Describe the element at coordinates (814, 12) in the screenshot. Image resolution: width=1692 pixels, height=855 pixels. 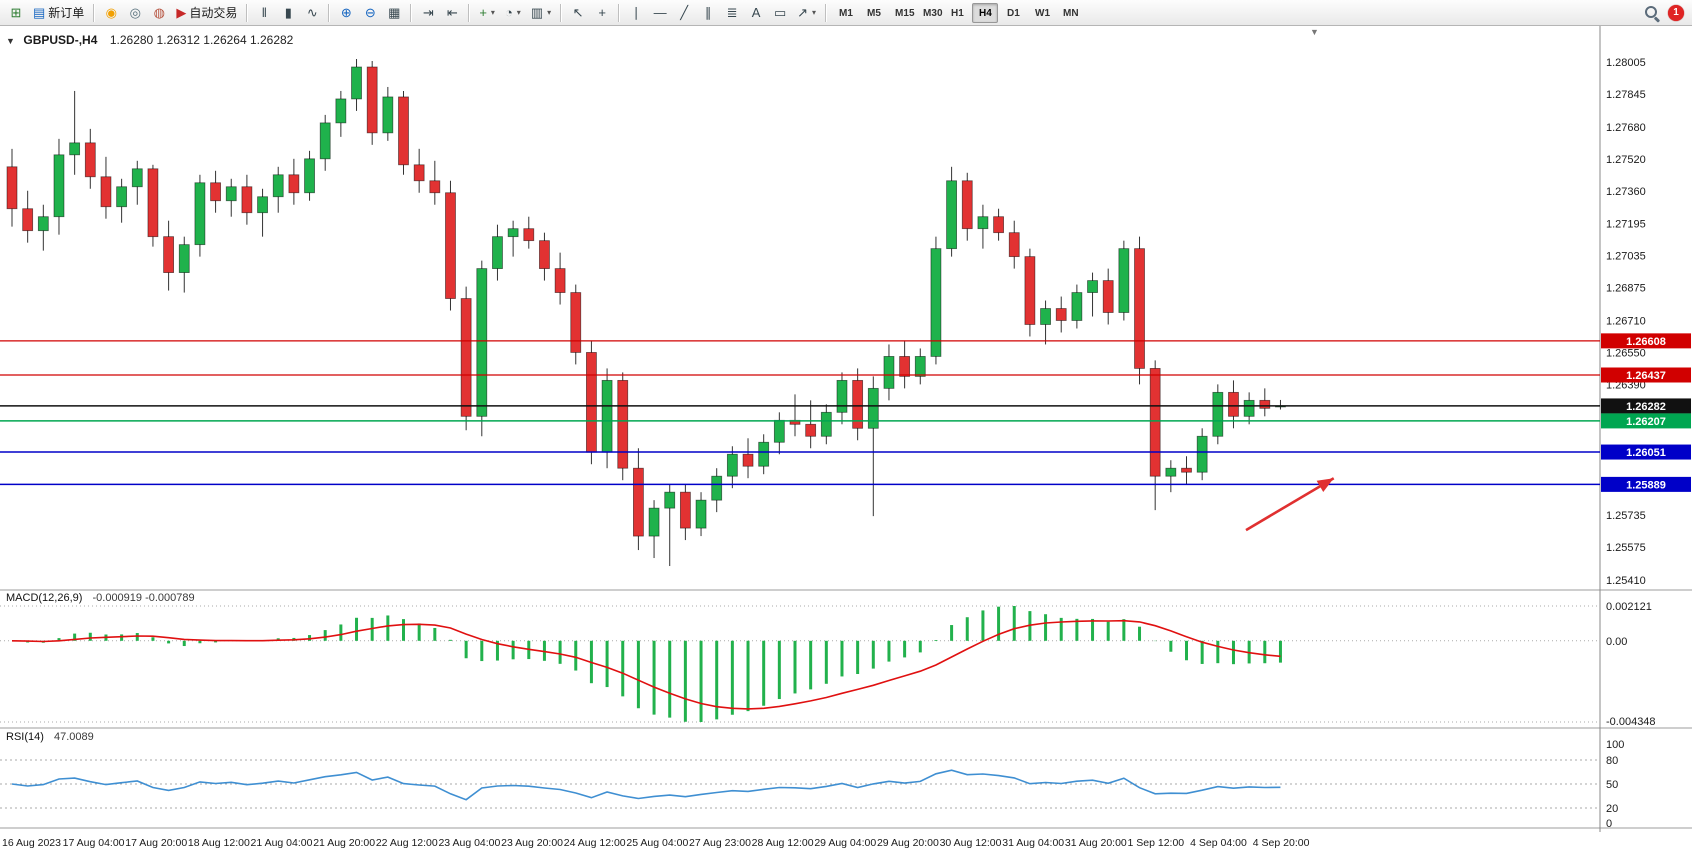
I see `arrow-objects-dropdown-caret-icon: ▾` at that location.